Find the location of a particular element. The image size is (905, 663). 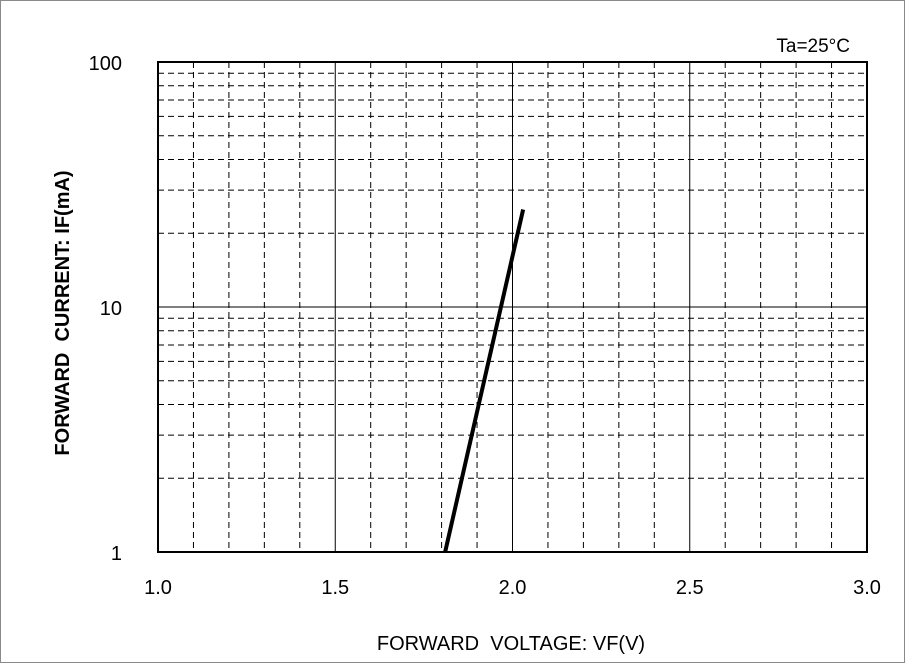

x-tick-label: 1.5 is located at coordinates (335, 588).